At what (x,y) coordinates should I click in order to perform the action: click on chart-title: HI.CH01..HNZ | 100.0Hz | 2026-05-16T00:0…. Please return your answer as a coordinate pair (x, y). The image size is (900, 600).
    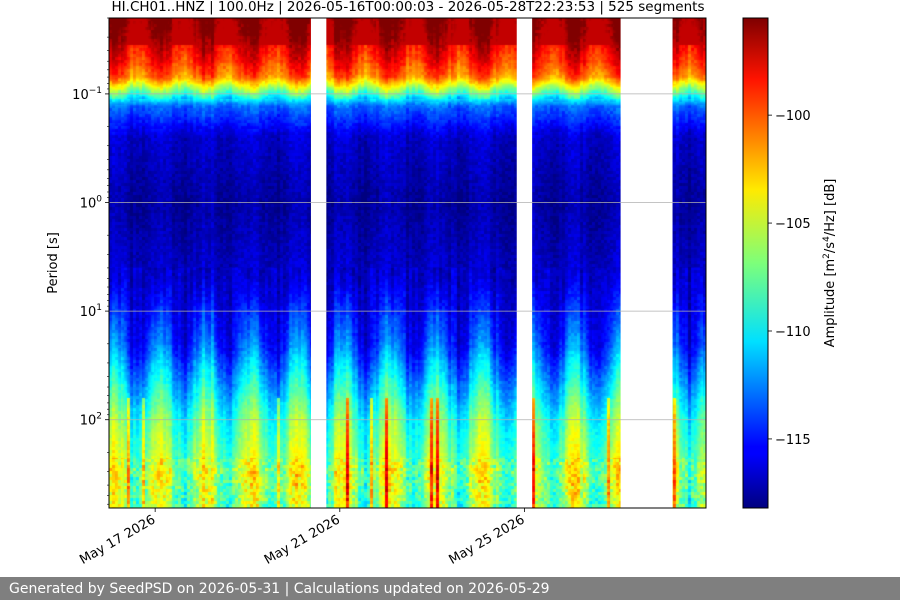
    Looking at the image, I should click on (408, 7).